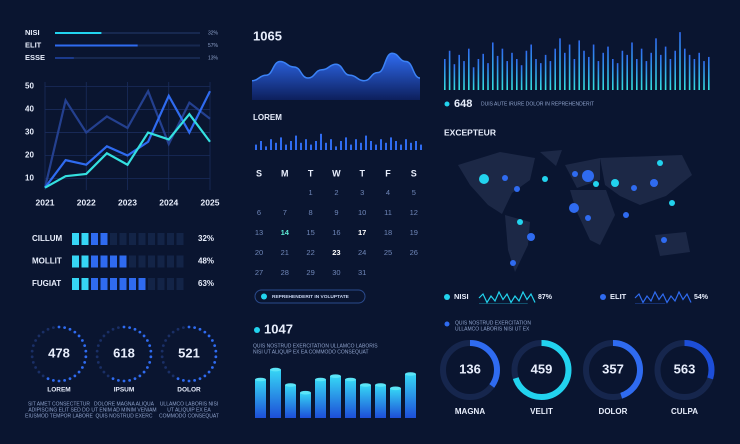 This screenshot has width=740, height=444. I want to click on legend-dot, so click(447, 297).